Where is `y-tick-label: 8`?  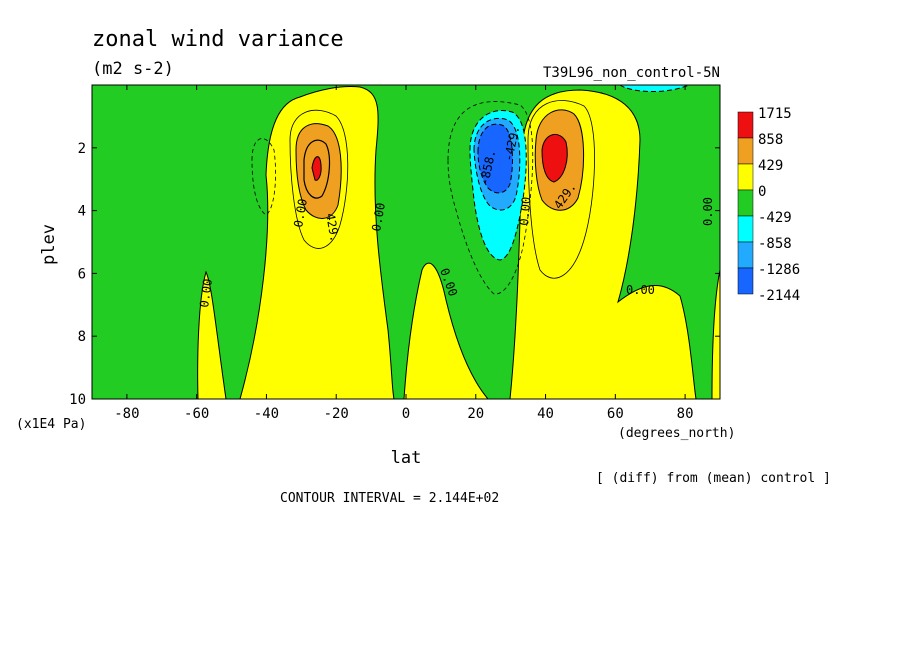
y-tick-label: 8 is located at coordinates (82, 337).